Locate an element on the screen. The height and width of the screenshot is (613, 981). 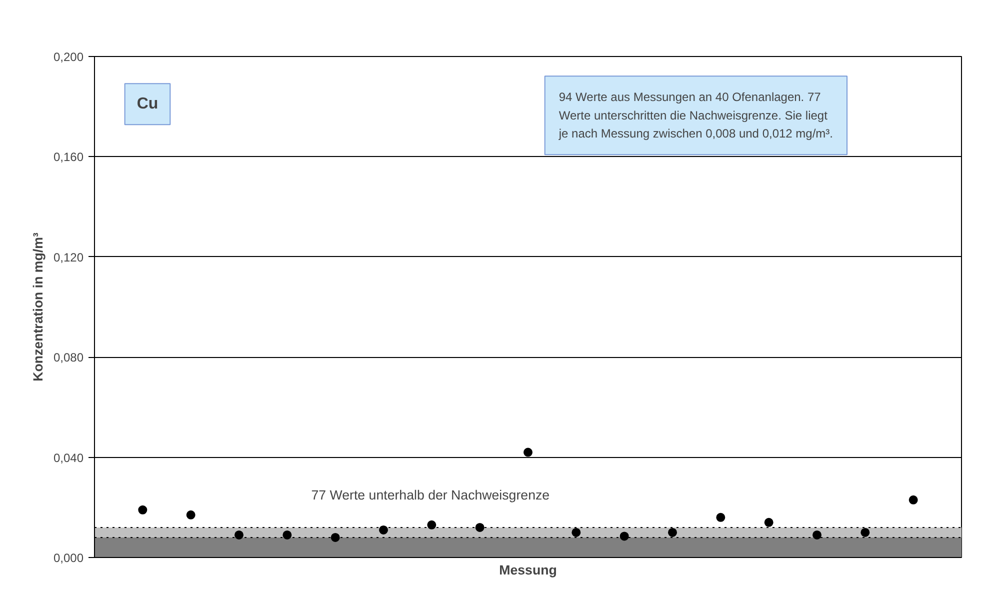
x-axis-title: Messung is located at coordinates (528, 570).